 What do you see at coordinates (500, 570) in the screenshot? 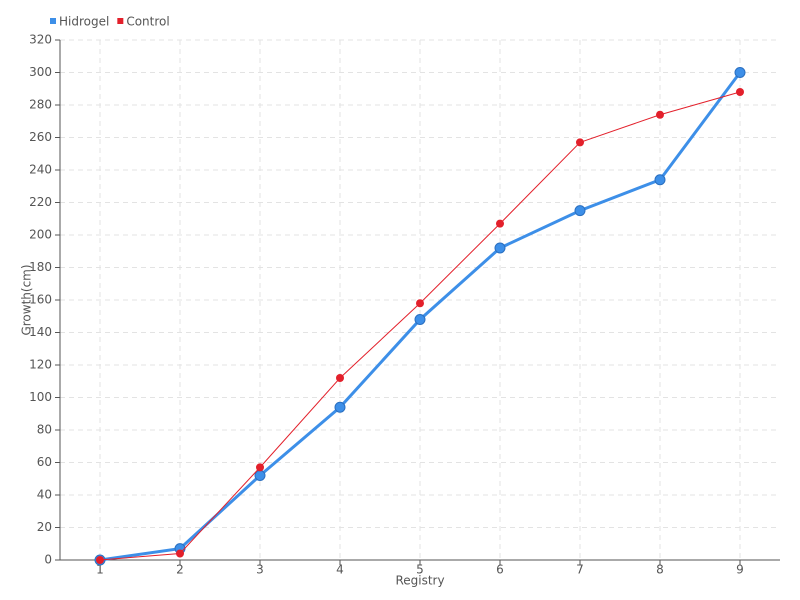
I see `x-tick-label: 6` at bounding box center [500, 570].